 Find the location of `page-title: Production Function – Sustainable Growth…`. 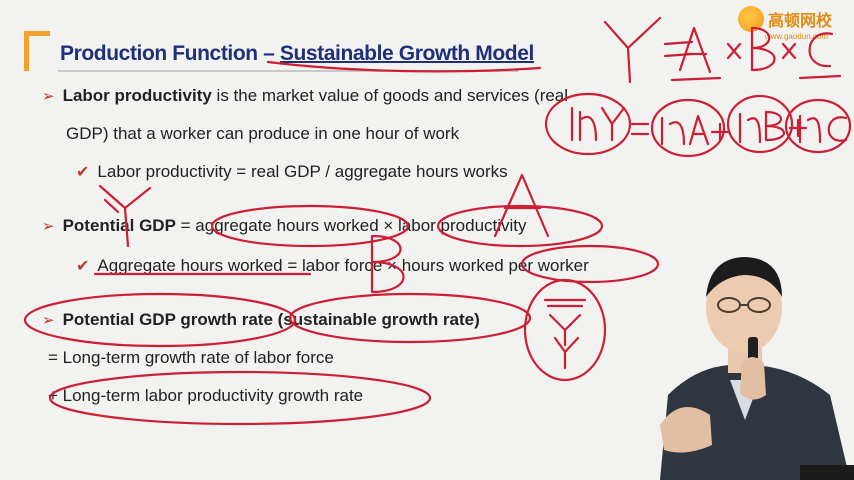

page-title: Production Function – Sustainable Growth… is located at coordinates (297, 54).